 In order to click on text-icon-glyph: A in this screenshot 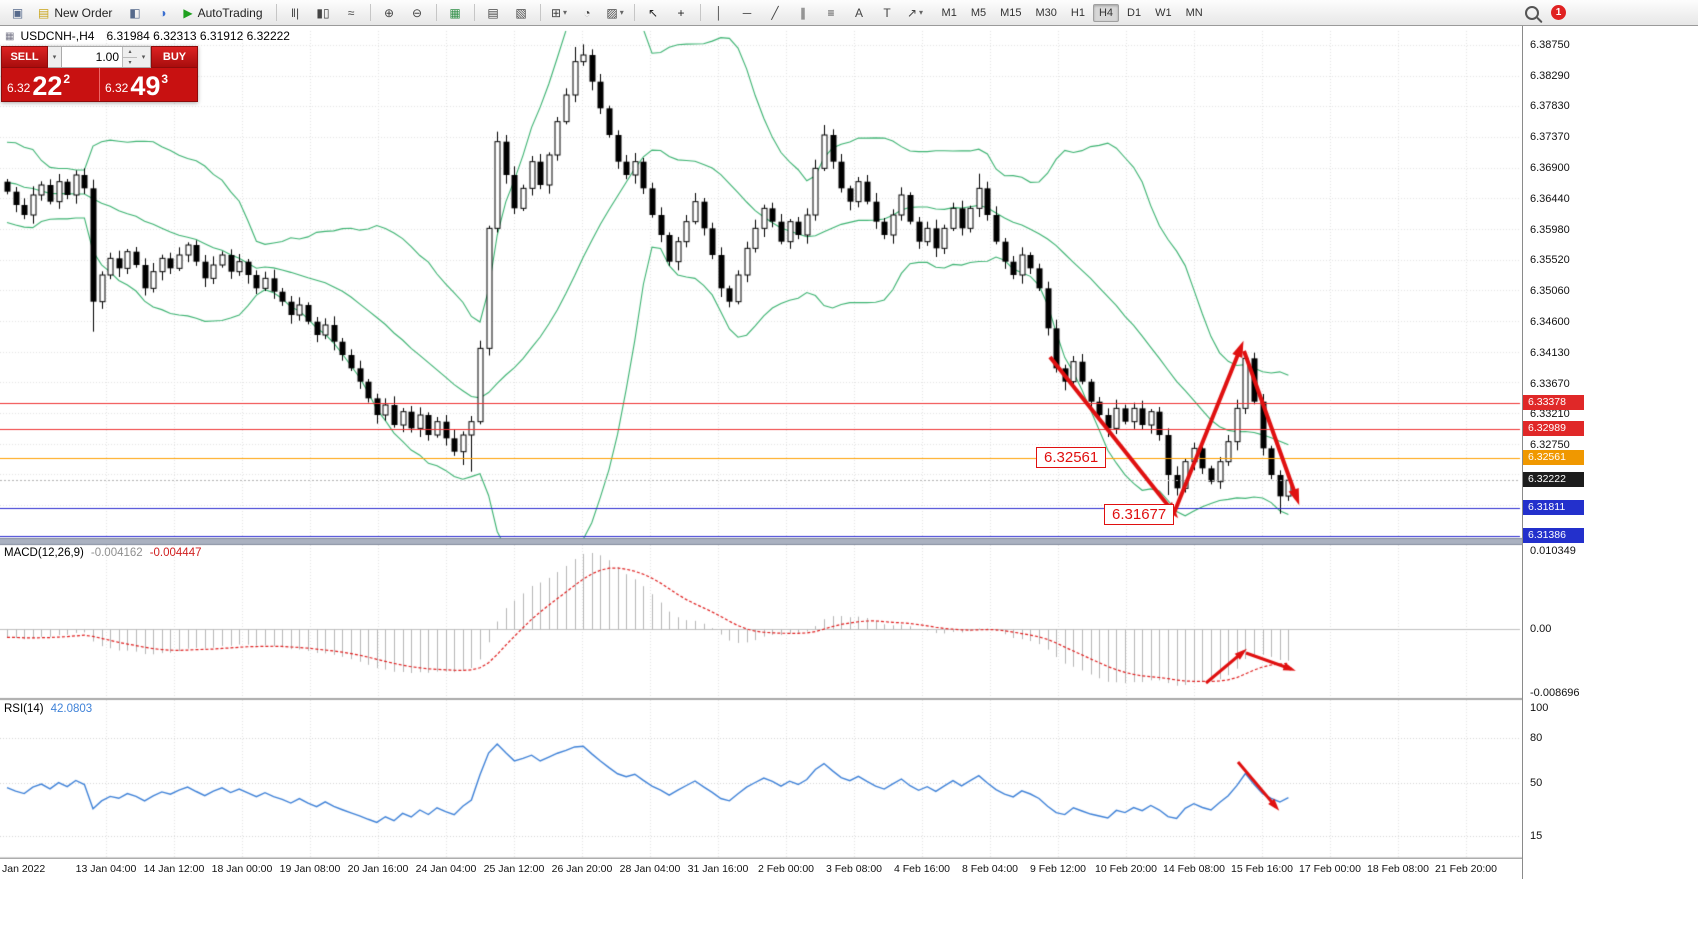, I will do `click(859, 12)`.